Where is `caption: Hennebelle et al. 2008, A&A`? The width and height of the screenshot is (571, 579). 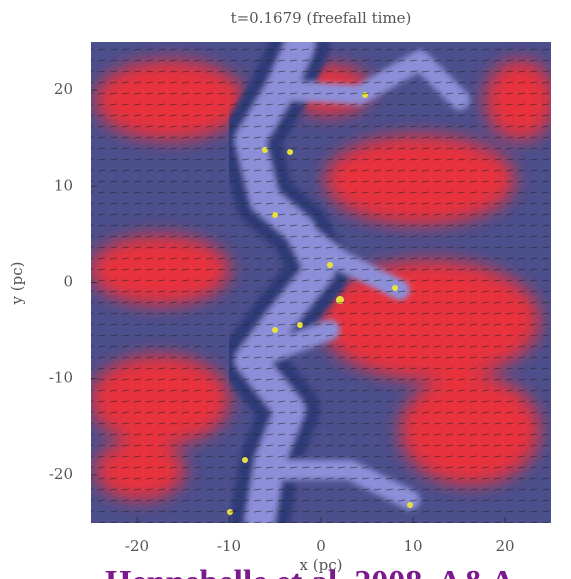
caption: Hennebelle et al. 2008, A&A is located at coordinates (310, 571).